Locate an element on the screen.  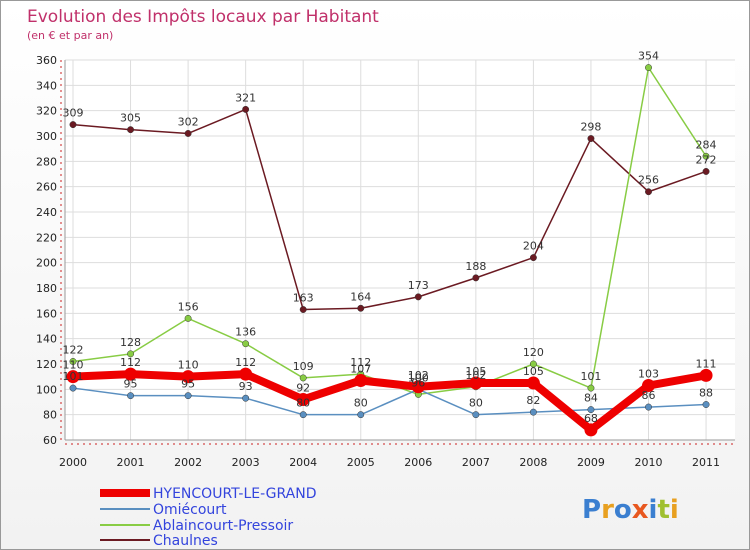
data-label-ablaincourt-pressoir: 96 is located at coordinates (418, 382).